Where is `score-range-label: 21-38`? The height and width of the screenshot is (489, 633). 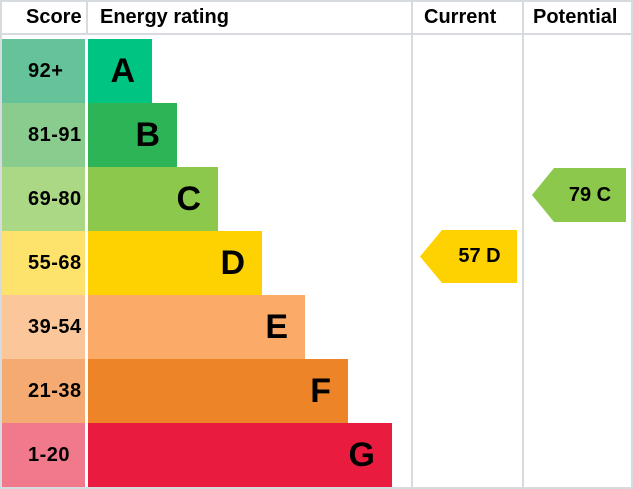 score-range-label: 21-38 is located at coordinates (43, 391).